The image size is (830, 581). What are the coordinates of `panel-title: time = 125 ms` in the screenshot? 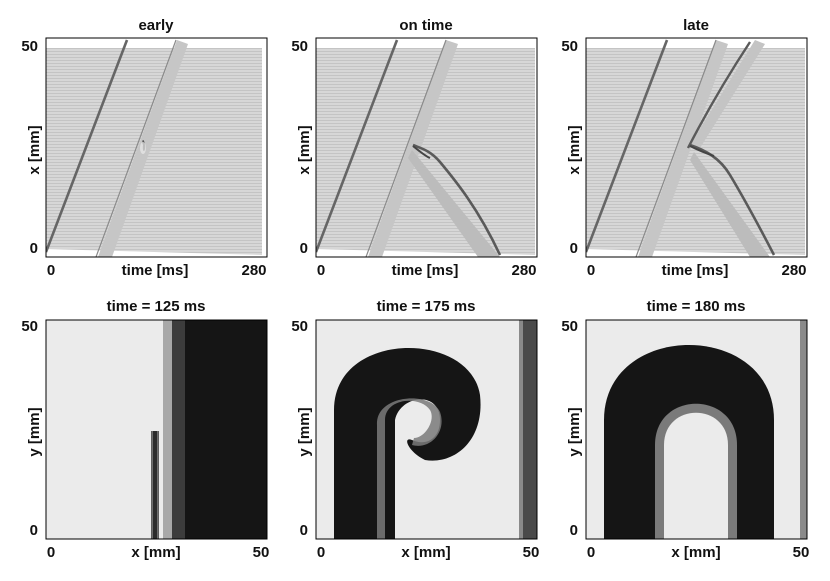 It's located at (156, 306).